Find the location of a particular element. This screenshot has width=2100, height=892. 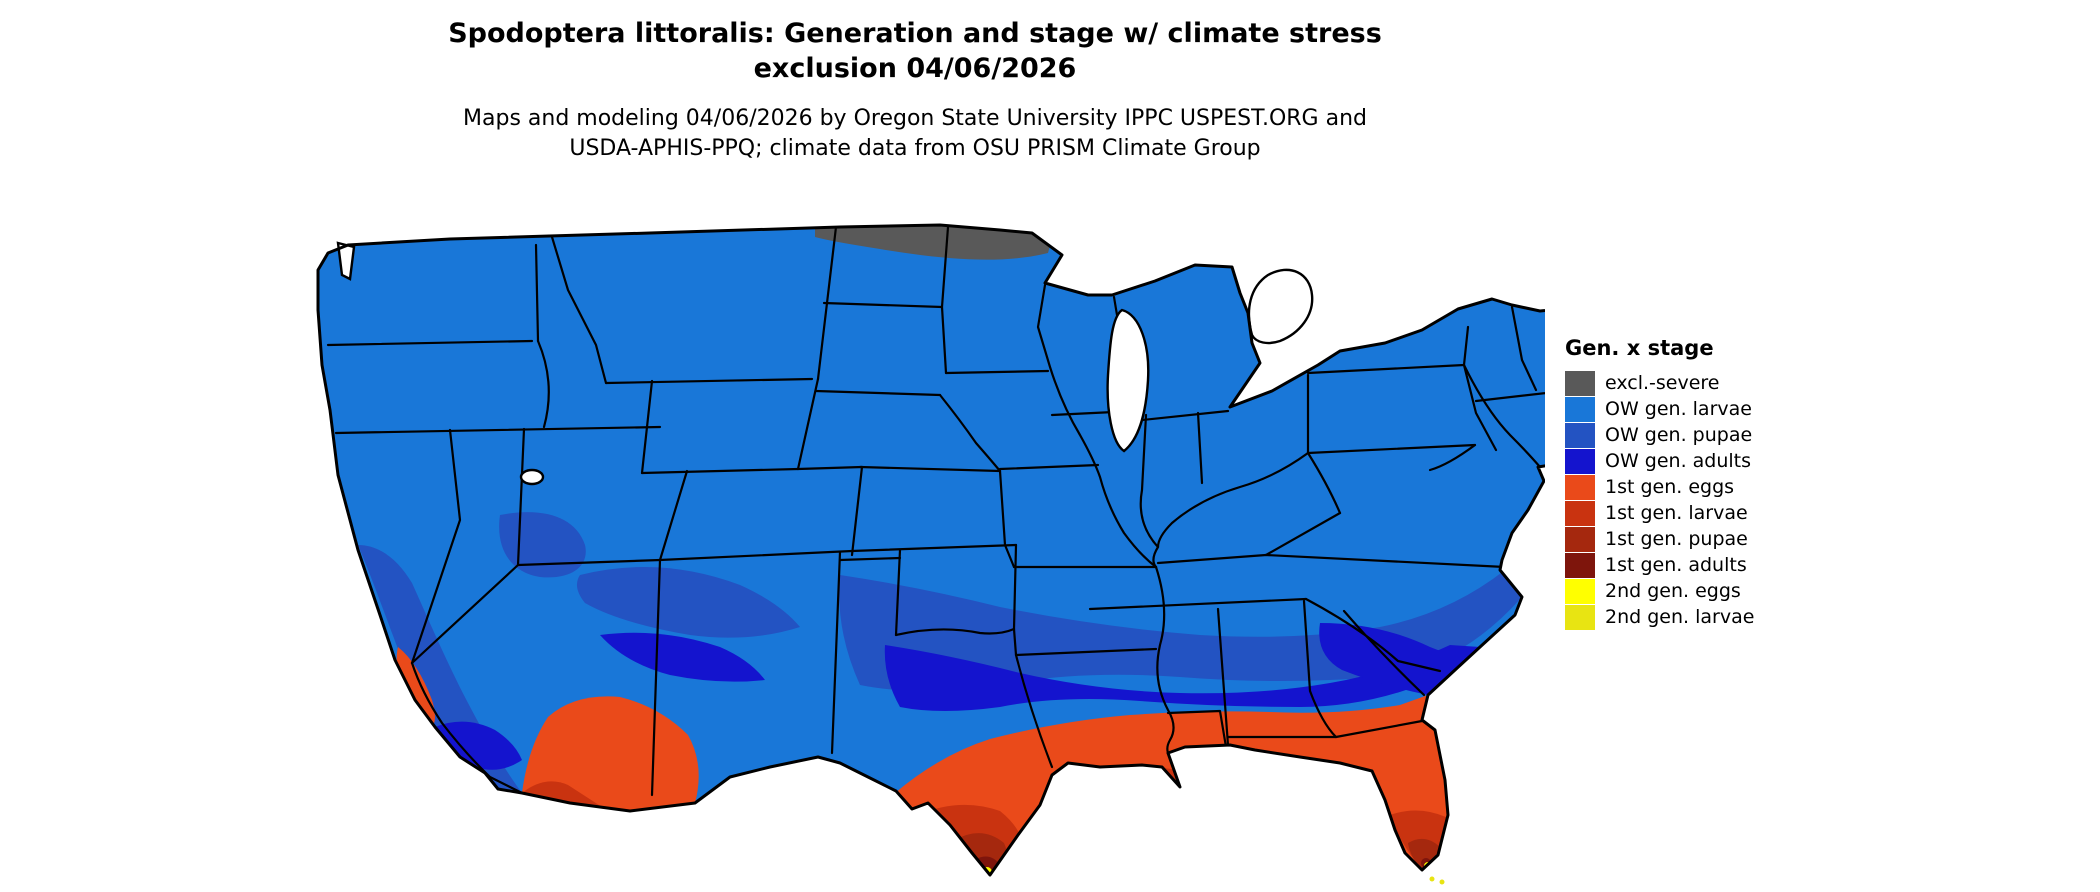

border-al-ga is located at coordinates (1320, 669).